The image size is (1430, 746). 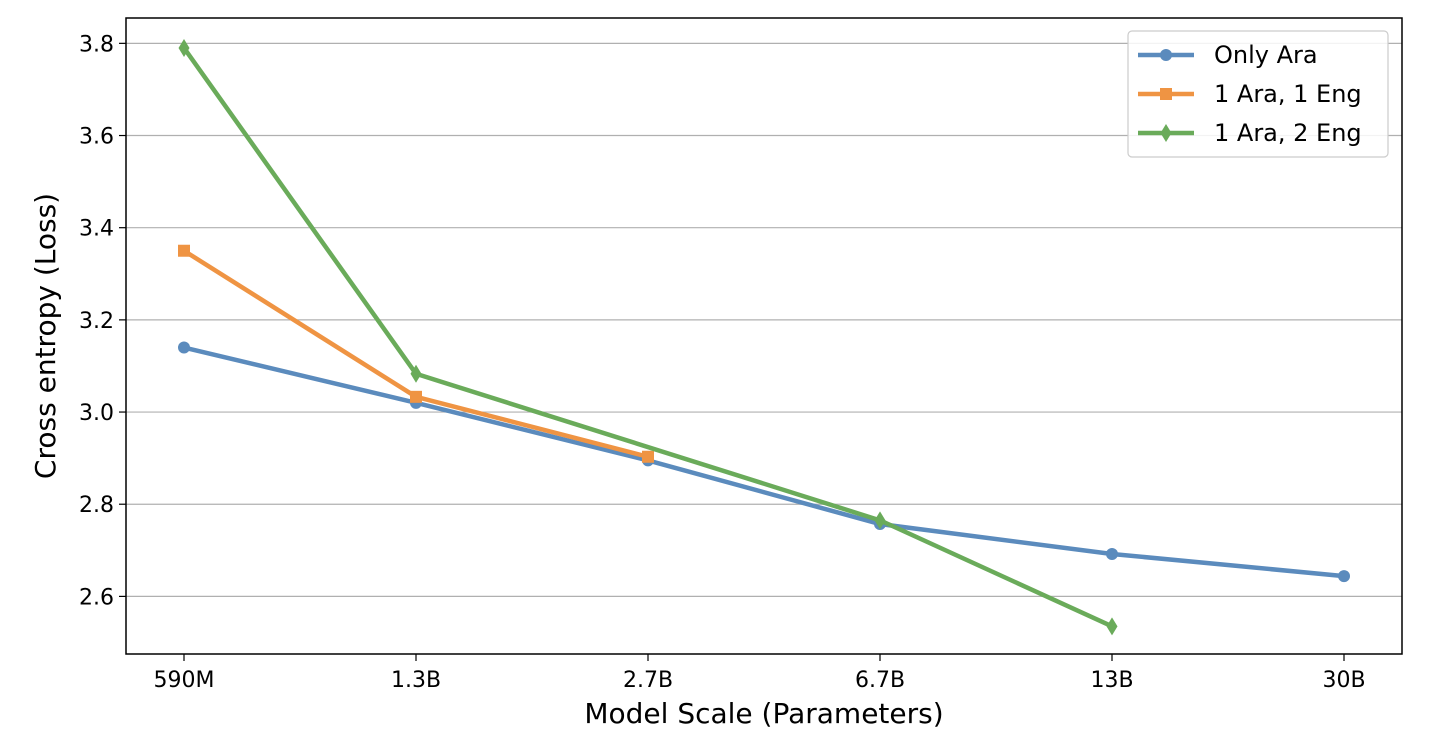 I want to click on y-tick-label: 3.6, so click(x=96, y=137).